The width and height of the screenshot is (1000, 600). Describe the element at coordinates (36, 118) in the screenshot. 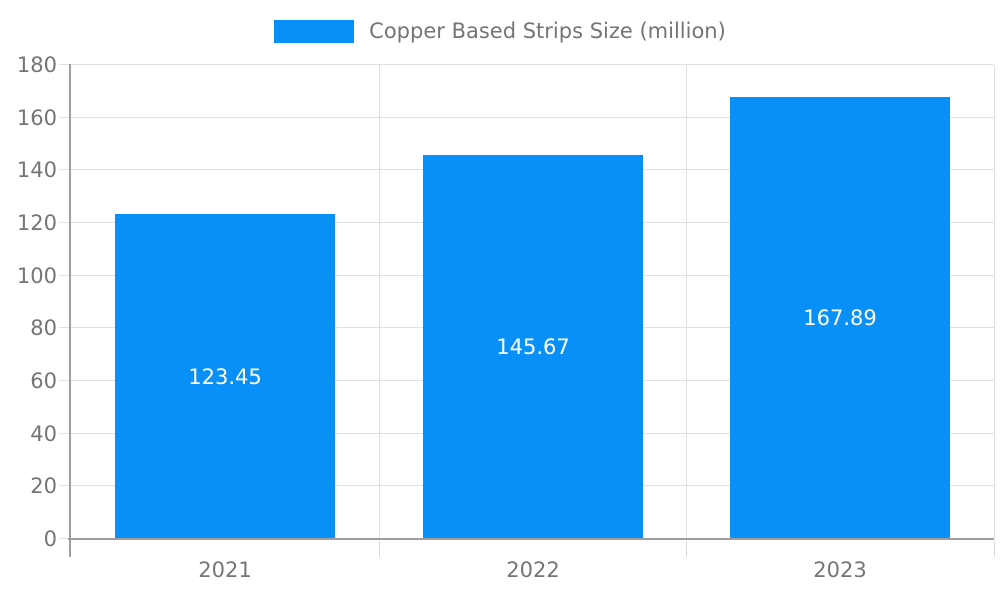

I see `y-axis-label-160: 160` at that location.